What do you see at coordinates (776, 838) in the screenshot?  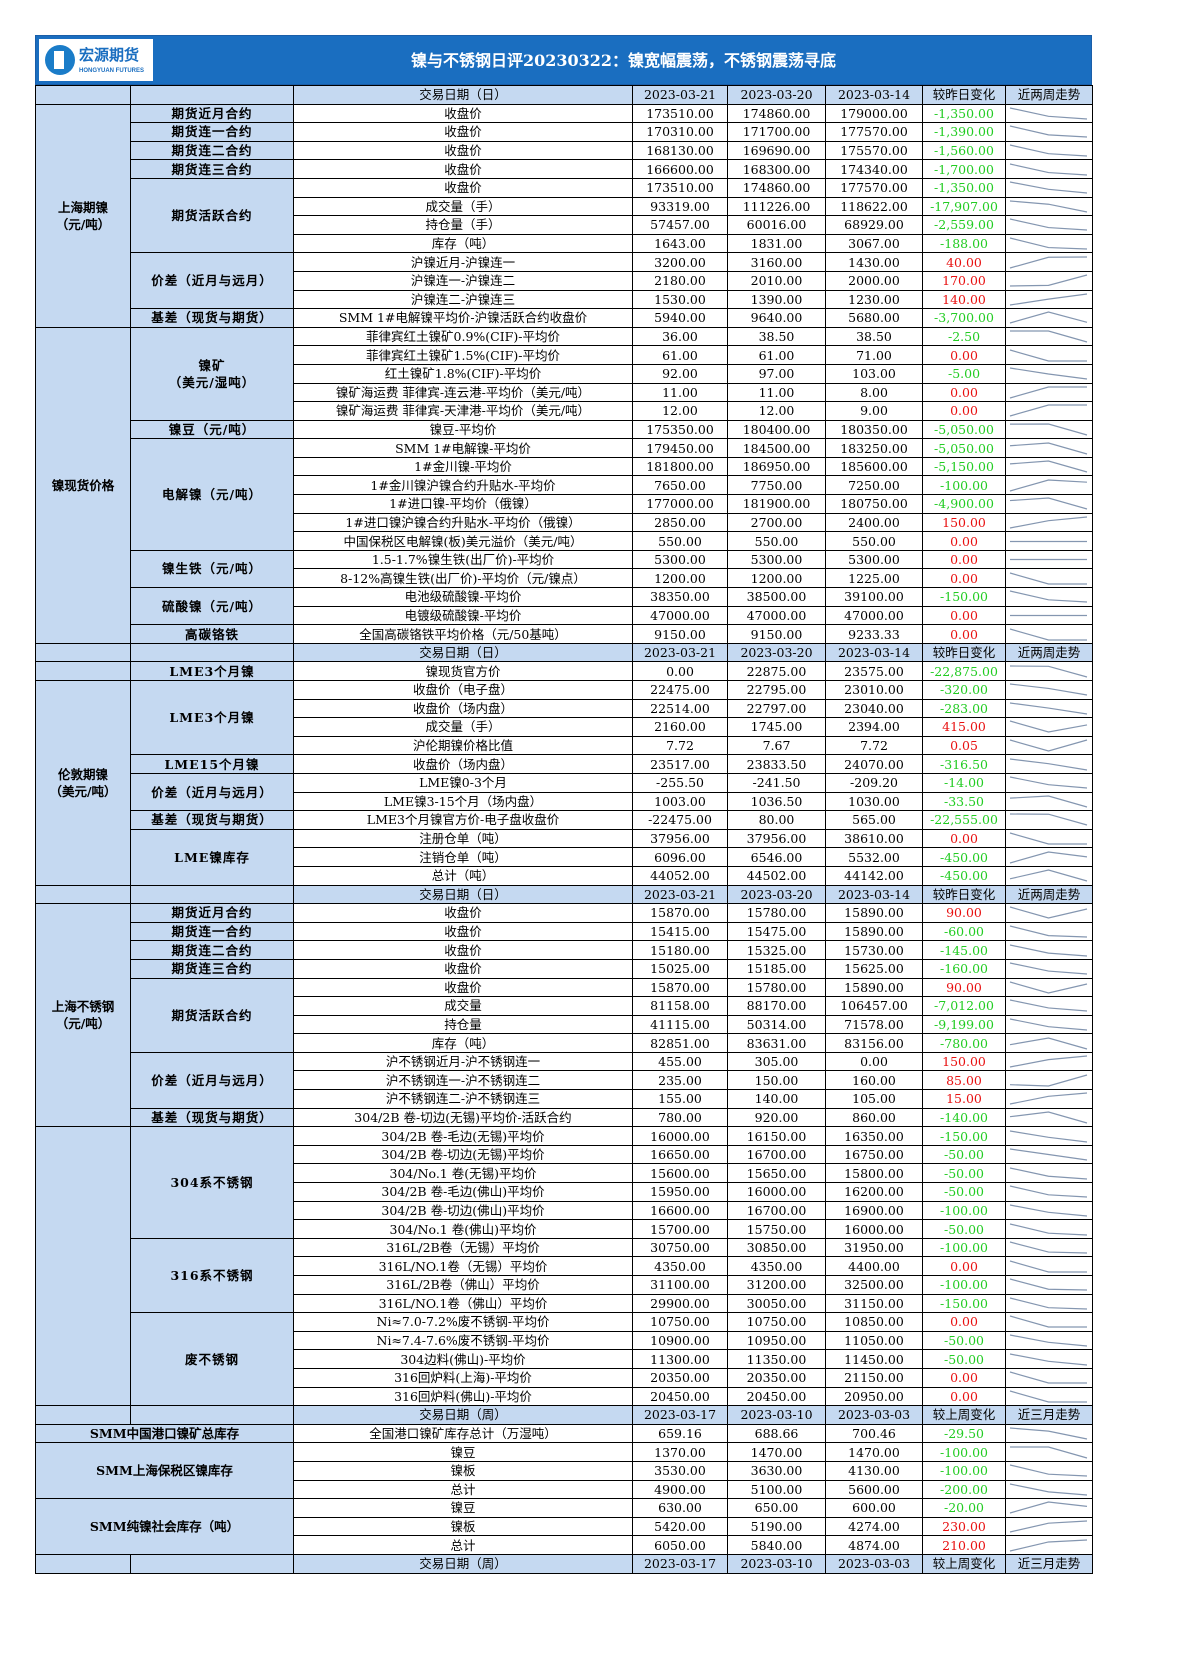 I see `value-2: 37956.00` at bounding box center [776, 838].